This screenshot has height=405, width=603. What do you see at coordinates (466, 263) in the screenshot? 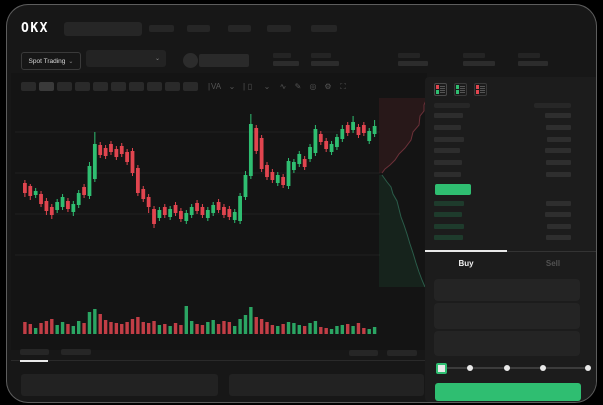
I see `tab-buy: Buy` at bounding box center [466, 263].